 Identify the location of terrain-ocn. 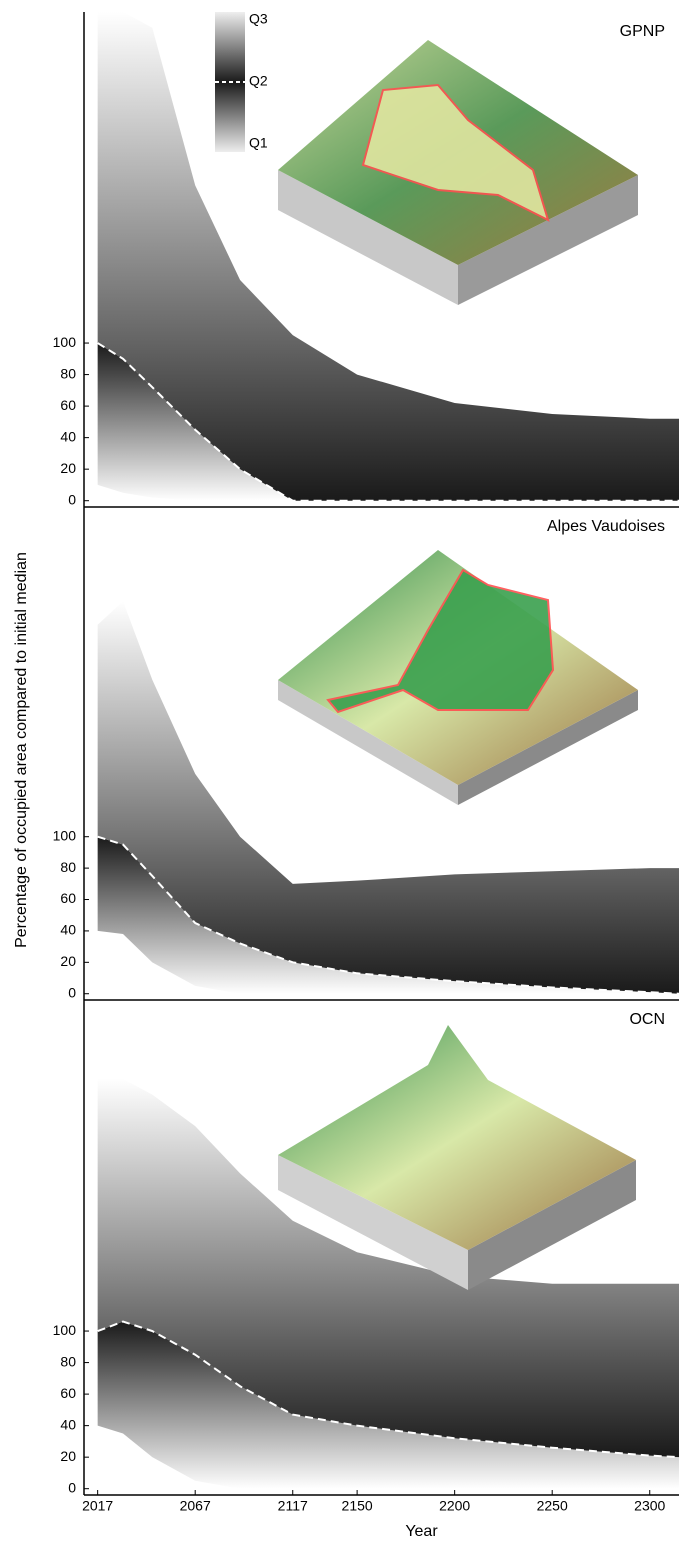
(457, 1157).